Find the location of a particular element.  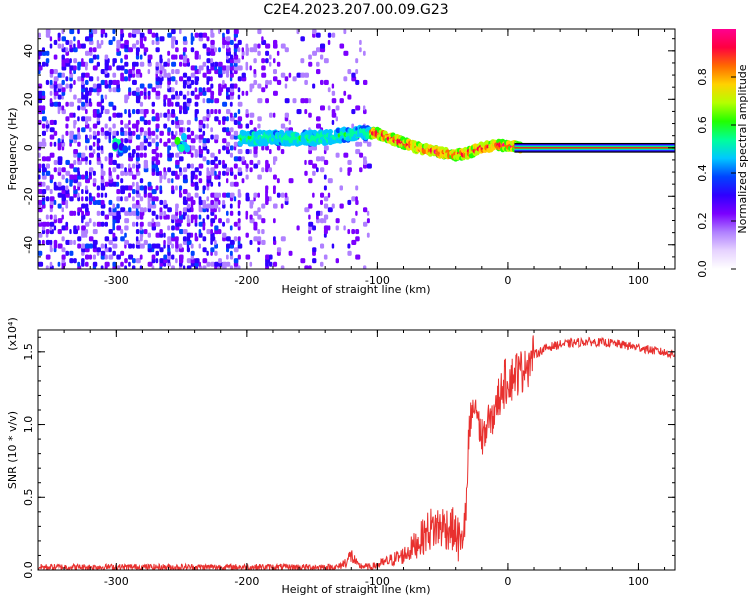

x-tick-label: -100 is located at coordinates (377, 280).